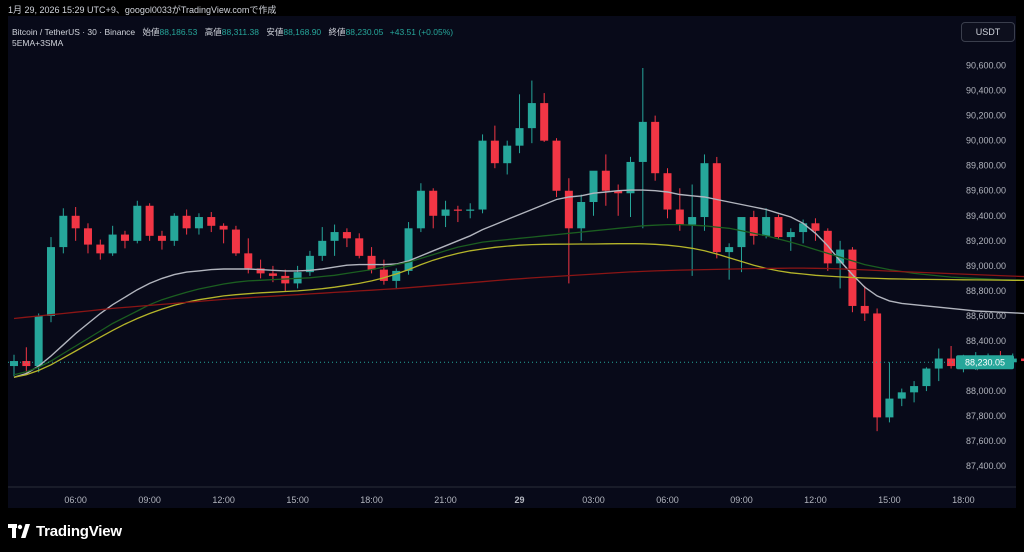  I want to click on x-tick-label: 29, so click(520, 500).